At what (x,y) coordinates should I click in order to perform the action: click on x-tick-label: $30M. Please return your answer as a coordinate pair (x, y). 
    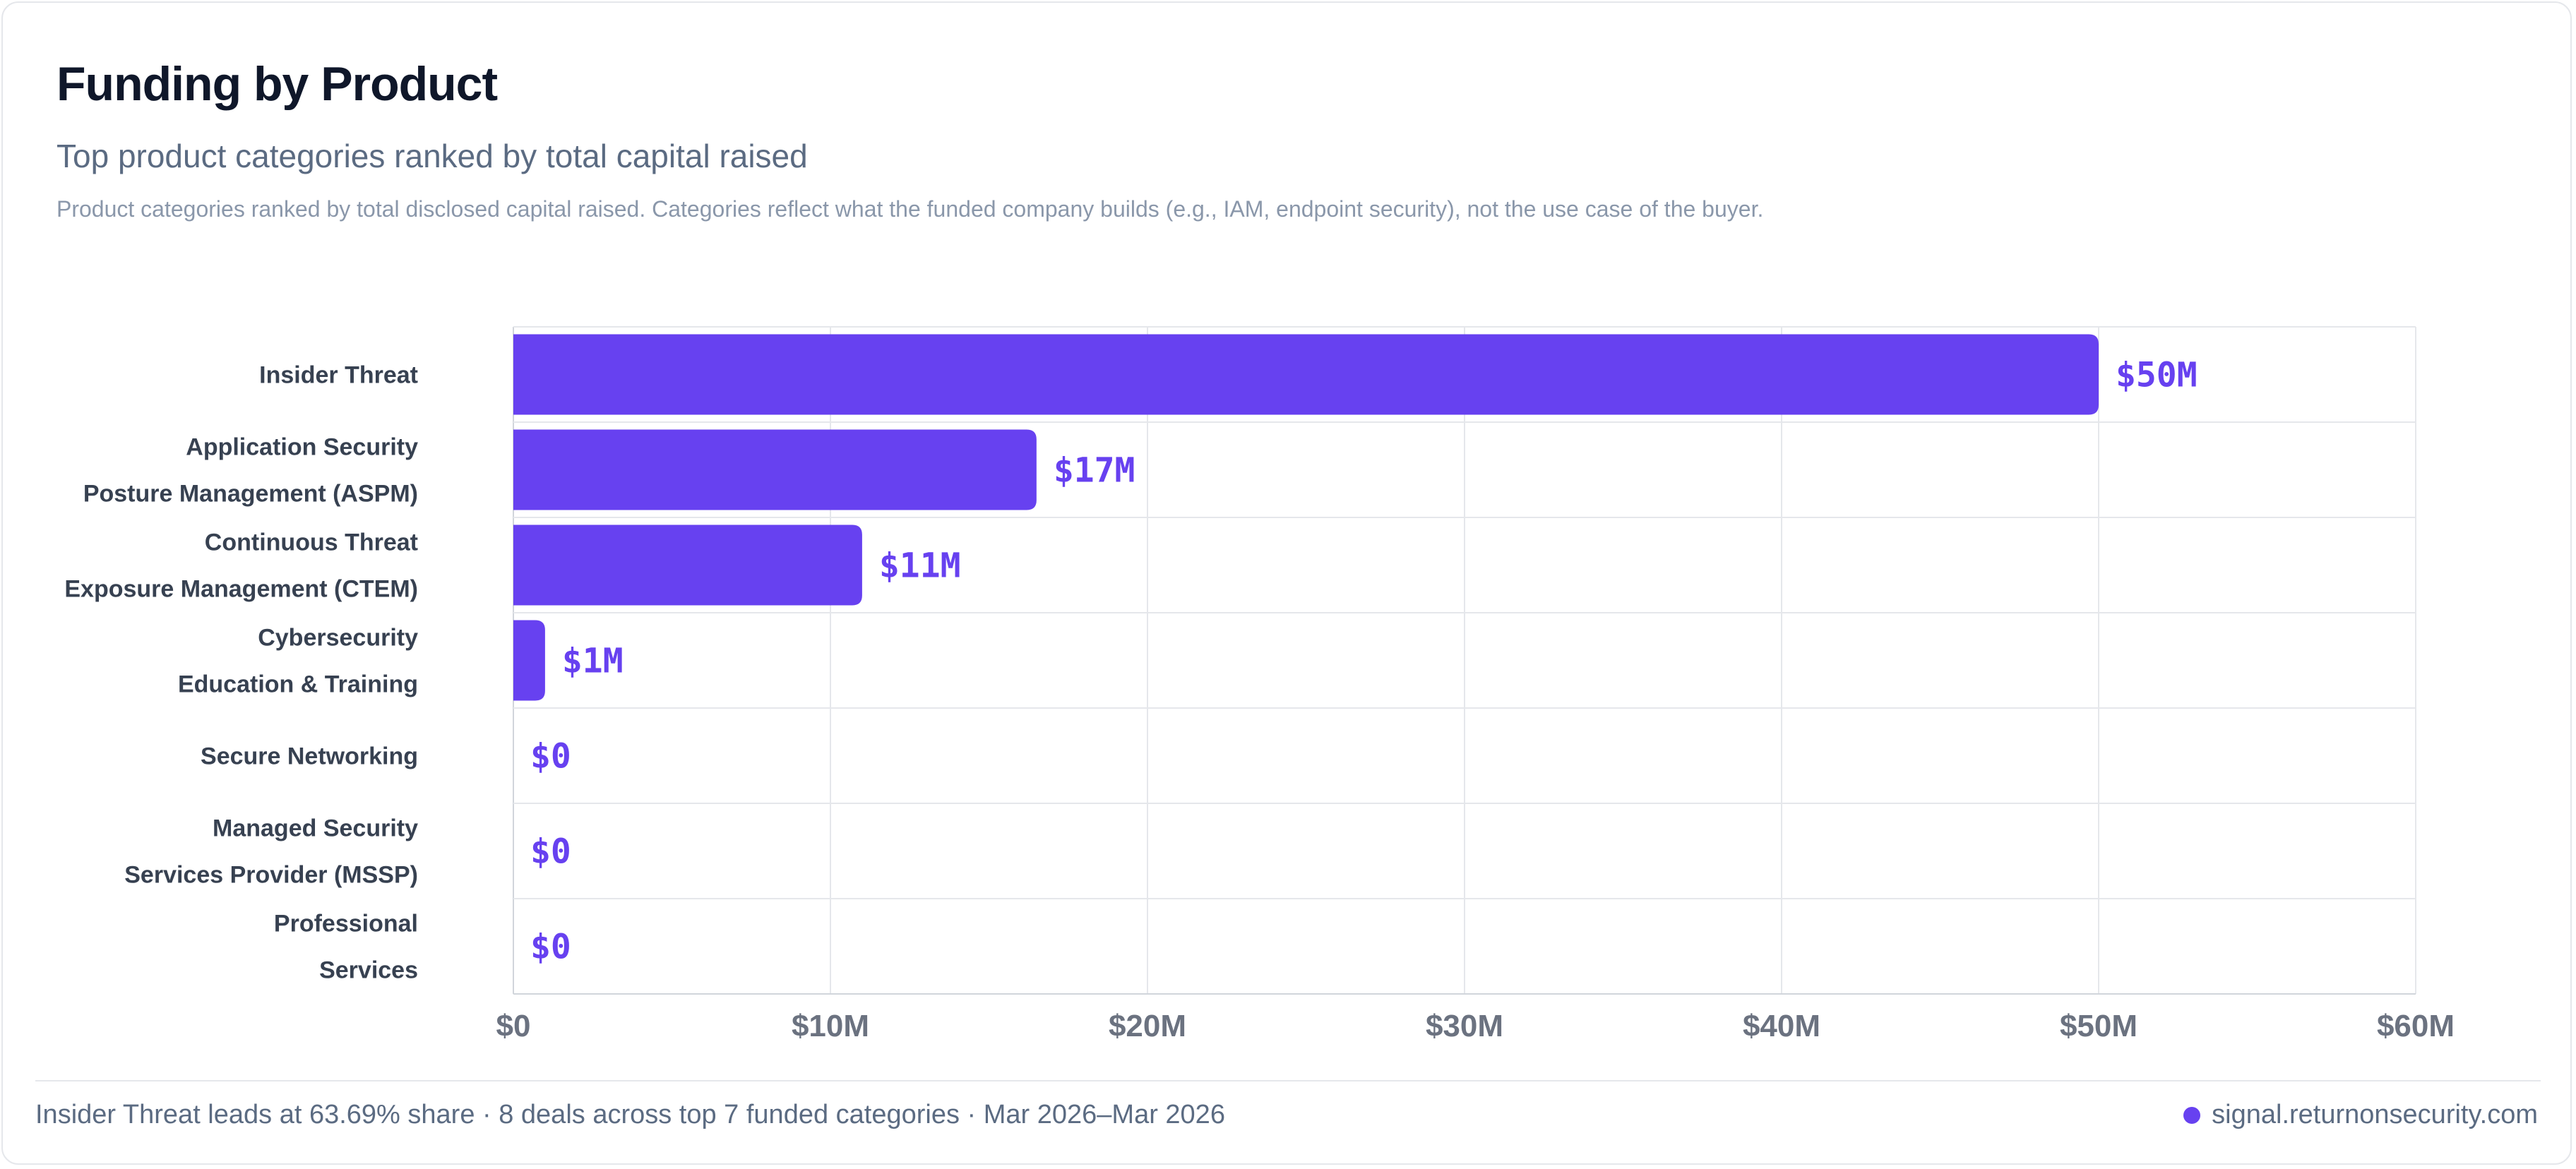
    Looking at the image, I should click on (1464, 1026).